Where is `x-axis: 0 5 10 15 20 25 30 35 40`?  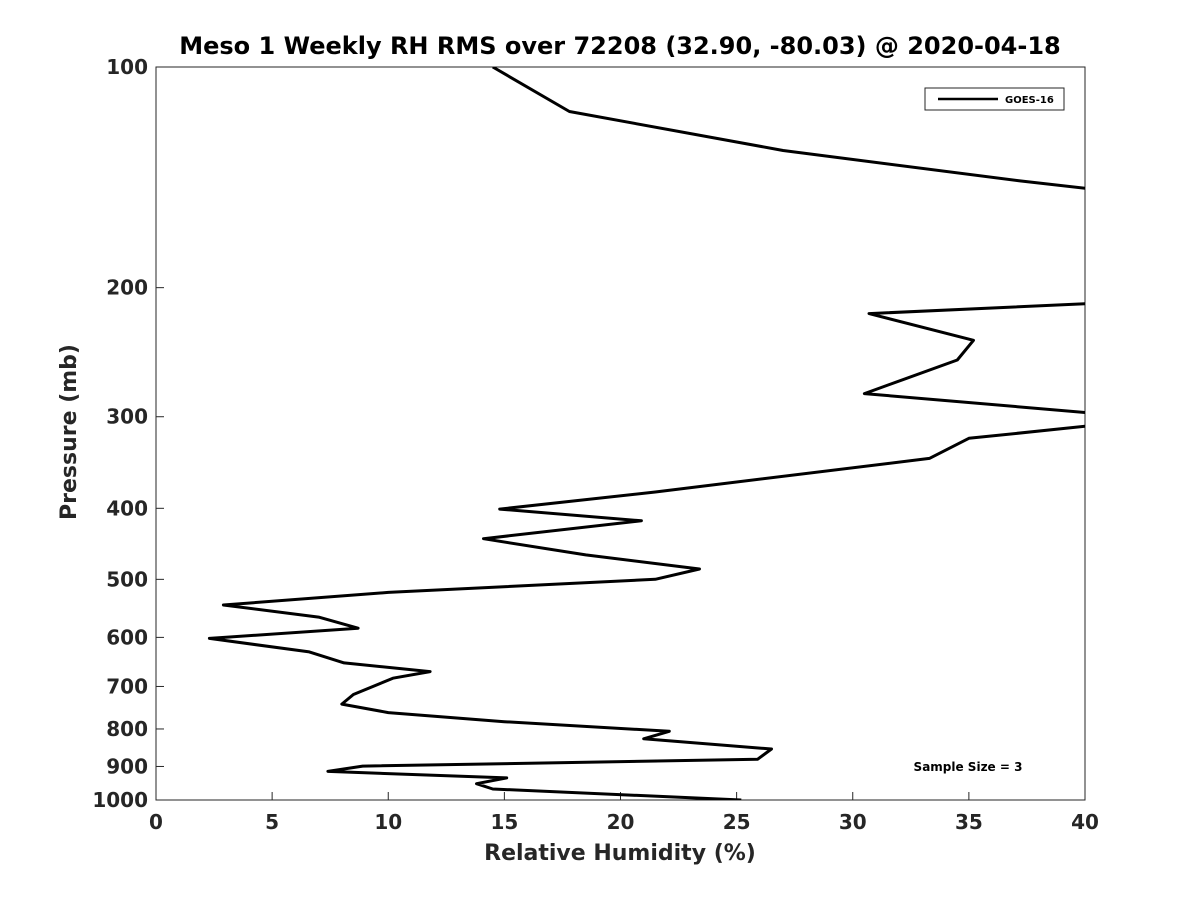 x-axis: 0 5 10 15 20 25 30 35 40 is located at coordinates (624, 813).